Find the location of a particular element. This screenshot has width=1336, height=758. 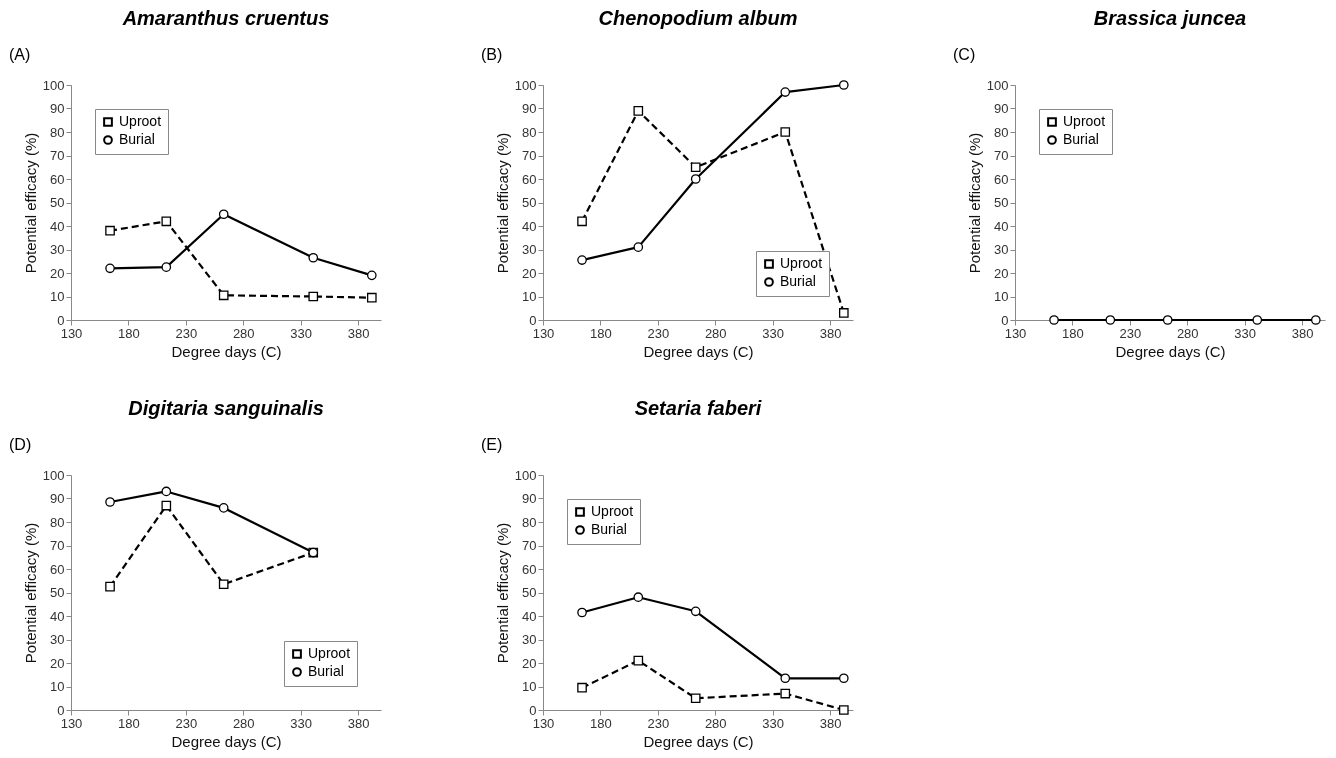

chart-title: Chenopodium album is located at coordinates (698, 18).